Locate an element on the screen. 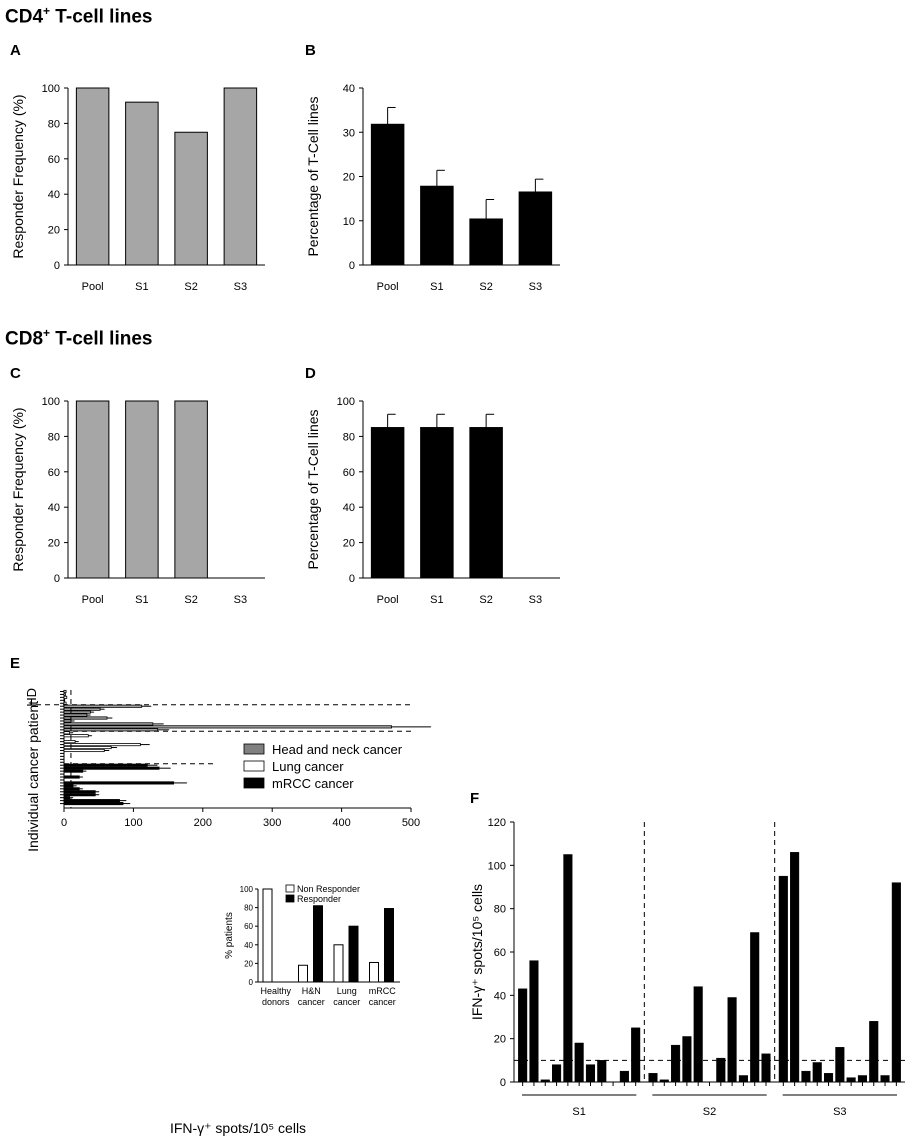 This screenshot has height=1142, width=909. panel-d-y-tick-label: 60 is located at coordinates (349, 473).